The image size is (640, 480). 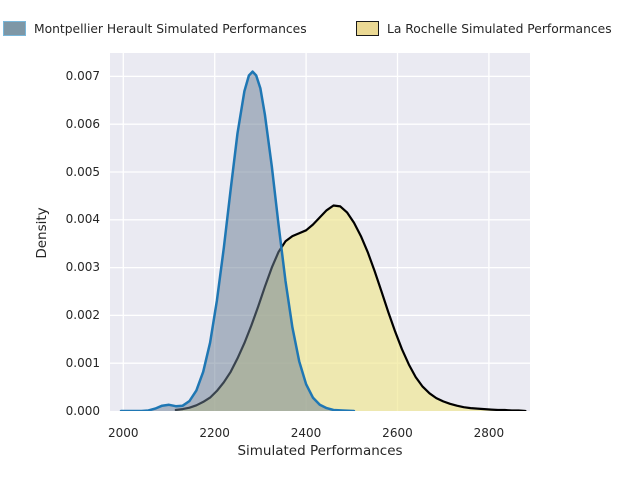 What do you see at coordinates (82, 219) in the screenshot?
I see `y-tick-label: 0.004` at bounding box center [82, 219].